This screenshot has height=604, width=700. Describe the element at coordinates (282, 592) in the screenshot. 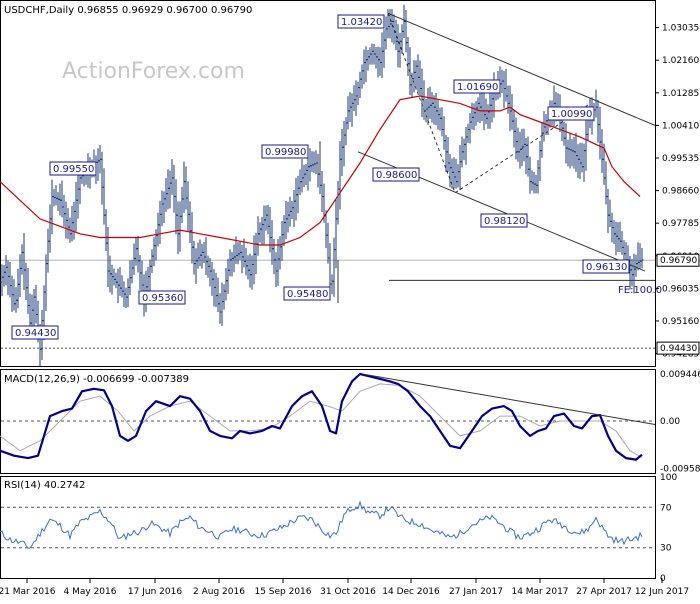

I see `x-tick-label: 15 Sep 2016` at that location.